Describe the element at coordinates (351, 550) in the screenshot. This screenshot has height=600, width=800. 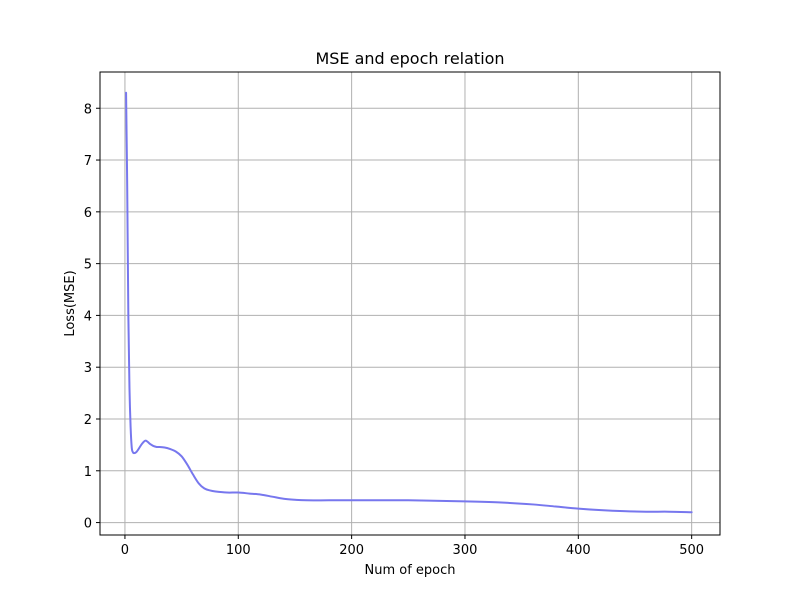
I see `x-tick-label: 200` at that location.